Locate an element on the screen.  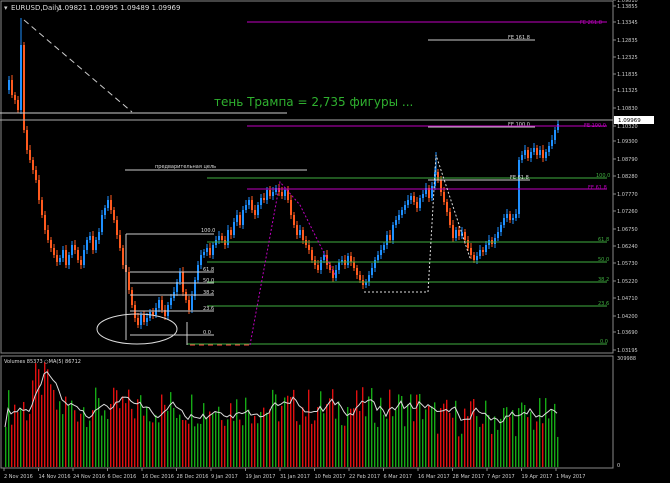
date-axis-label: 6 Dec 2016 is located at coordinates (122, 477).